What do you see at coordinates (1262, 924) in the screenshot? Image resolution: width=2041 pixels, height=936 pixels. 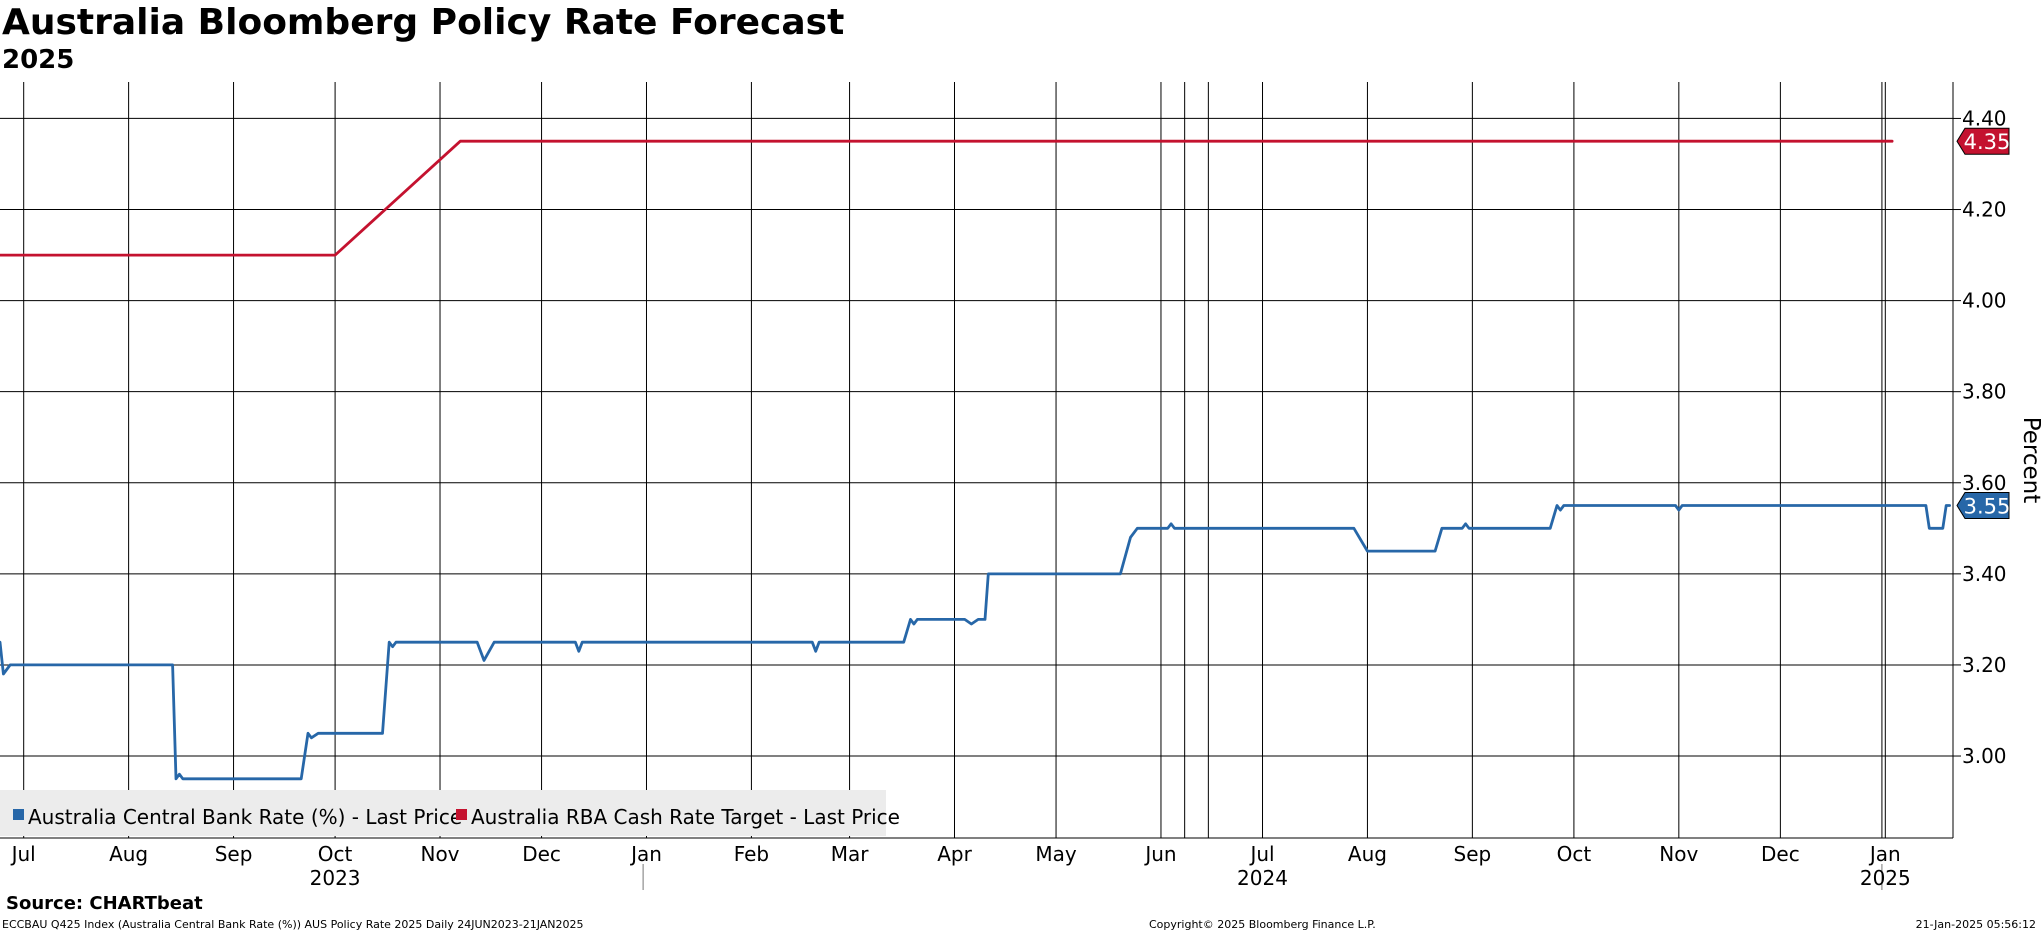 I see `footer-copyright: Copyright© 2025 Bloomberg Finance L.P.` at bounding box center [1262, 924].